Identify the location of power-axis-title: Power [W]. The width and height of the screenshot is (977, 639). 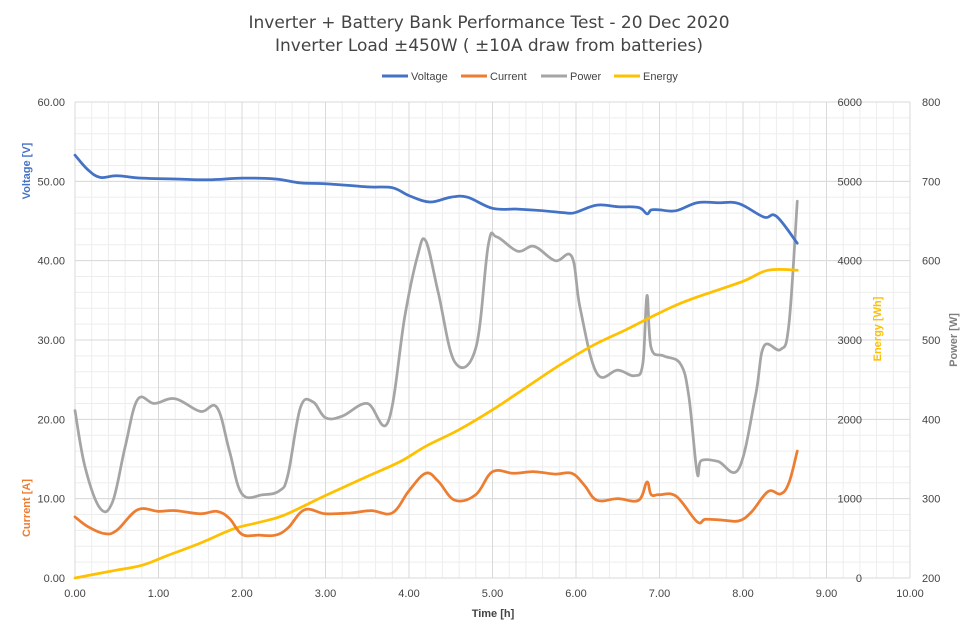
(954, 340).